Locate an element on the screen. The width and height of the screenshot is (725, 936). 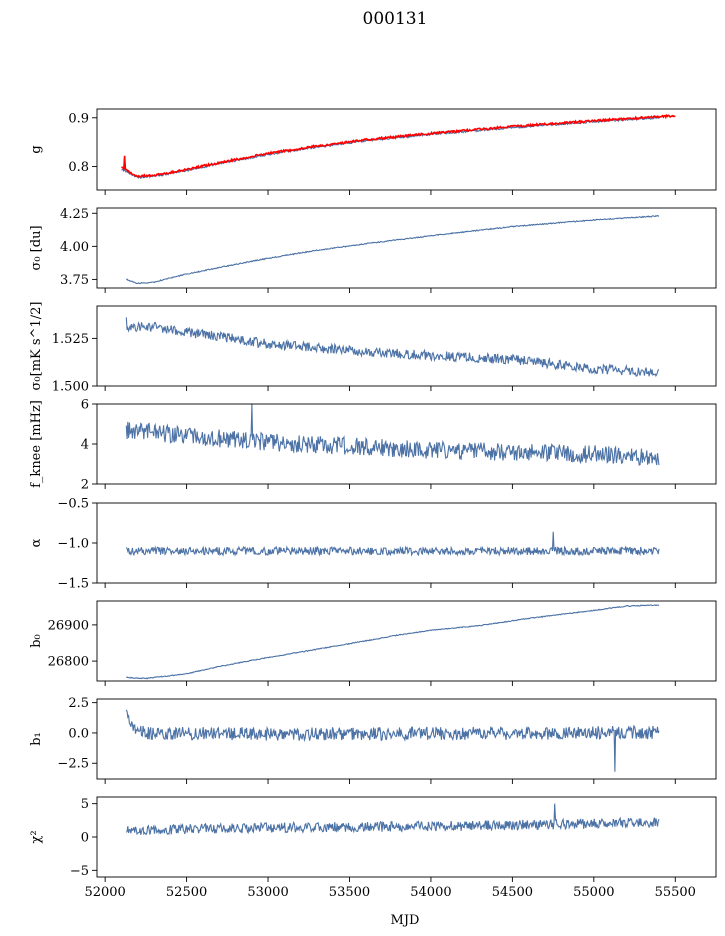
series-line-g-red is located at coordinates (398, 146).